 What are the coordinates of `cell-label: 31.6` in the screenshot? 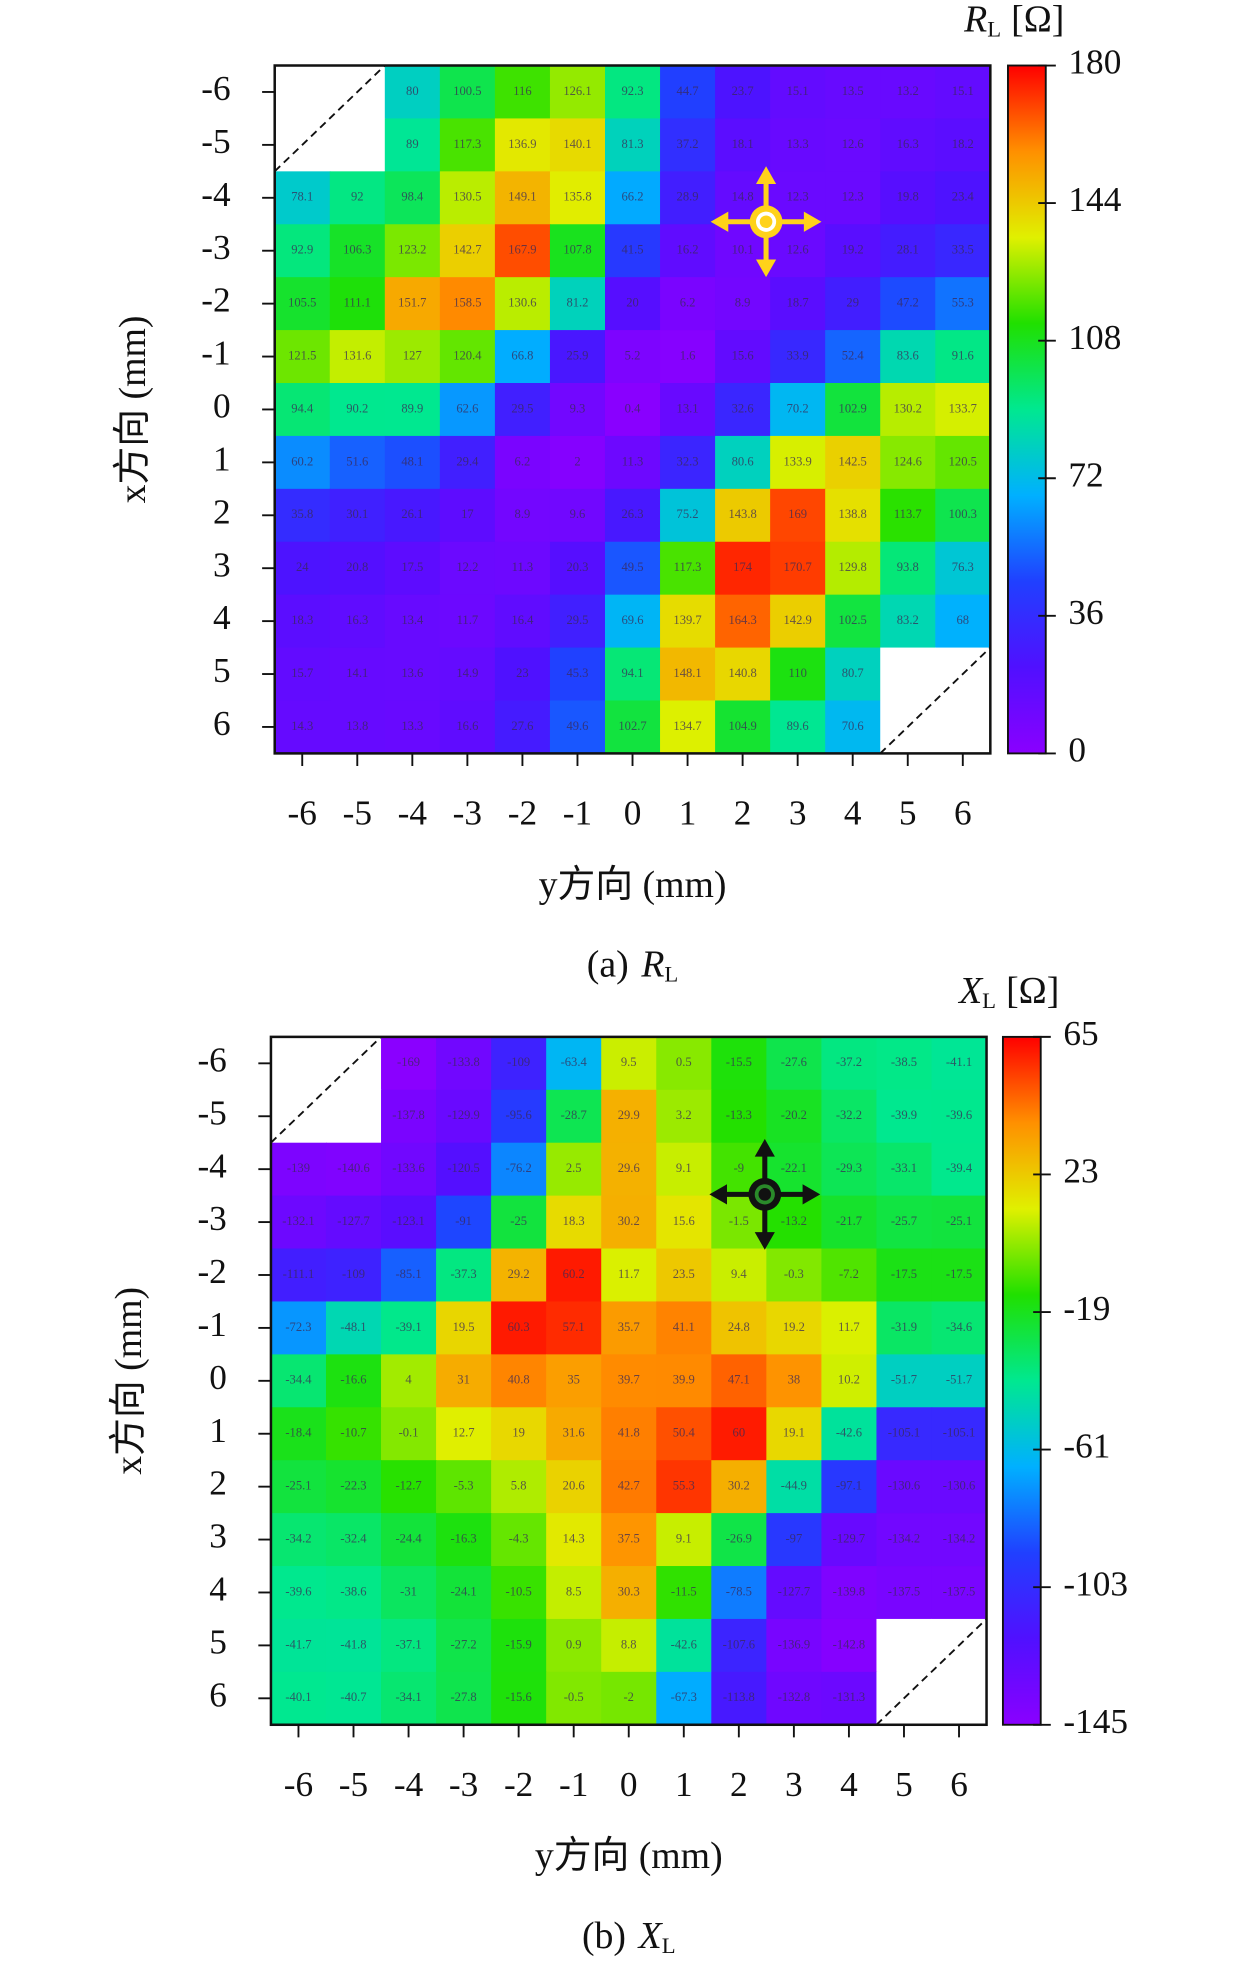 It's located at (574, 1433).